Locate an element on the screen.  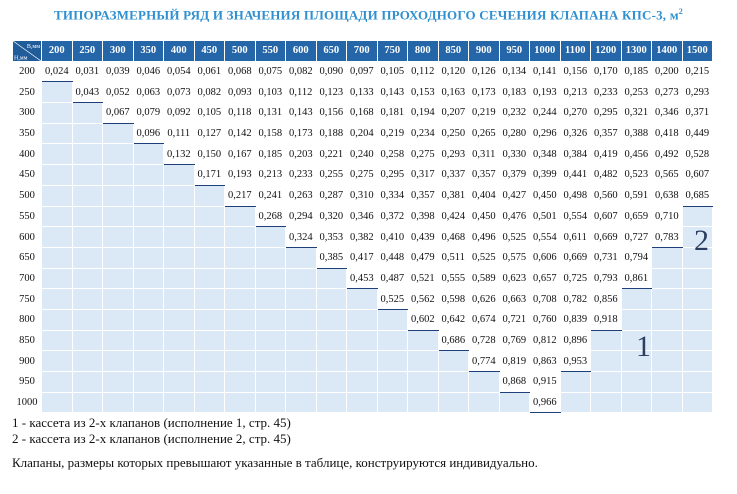
table-cell: 0,255 is located at coordinates (331, 175).